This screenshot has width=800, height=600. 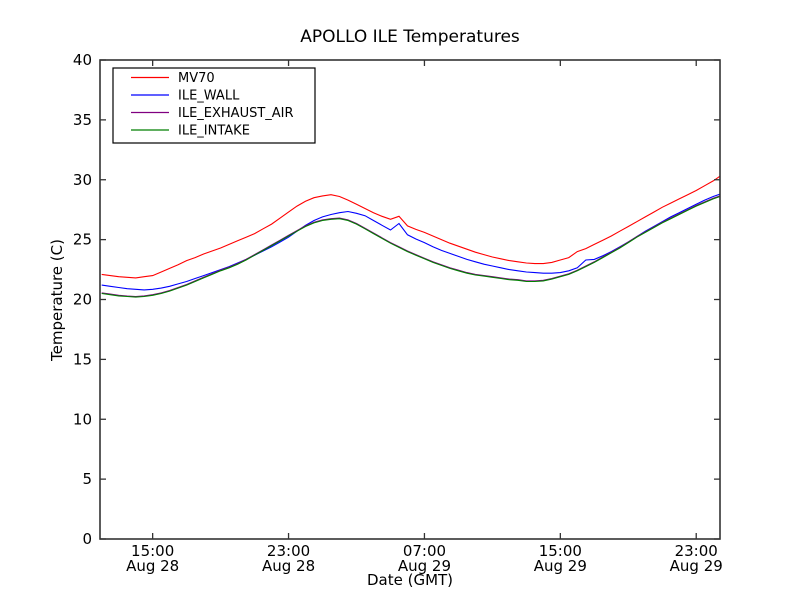 What do you see at coordinates (82, 240) in the screenshot?
I see `y-tick-label: 25` at bounding box center [82, 240].